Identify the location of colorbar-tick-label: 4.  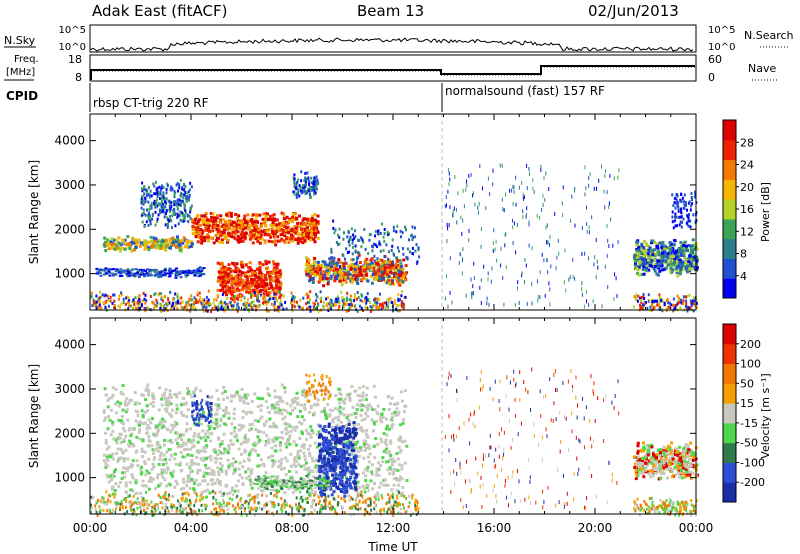
(743, 276).